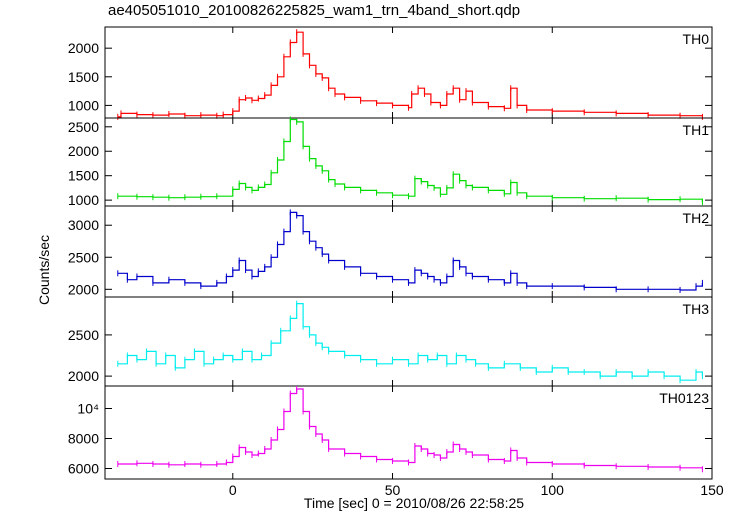  What do you see at coordinates (696, 309) in the screenshot?
I see `panel-label-th3: TH3` at bounding box center [696, 309].